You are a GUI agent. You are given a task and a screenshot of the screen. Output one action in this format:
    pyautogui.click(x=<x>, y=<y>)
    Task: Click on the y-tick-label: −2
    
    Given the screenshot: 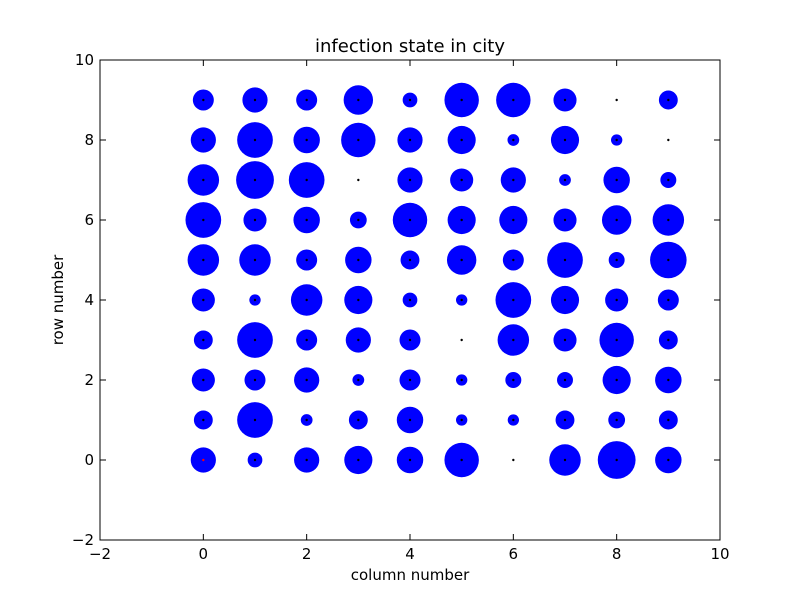 What is the action you would take?
    pyautogui.click(x=83, y=540)
    